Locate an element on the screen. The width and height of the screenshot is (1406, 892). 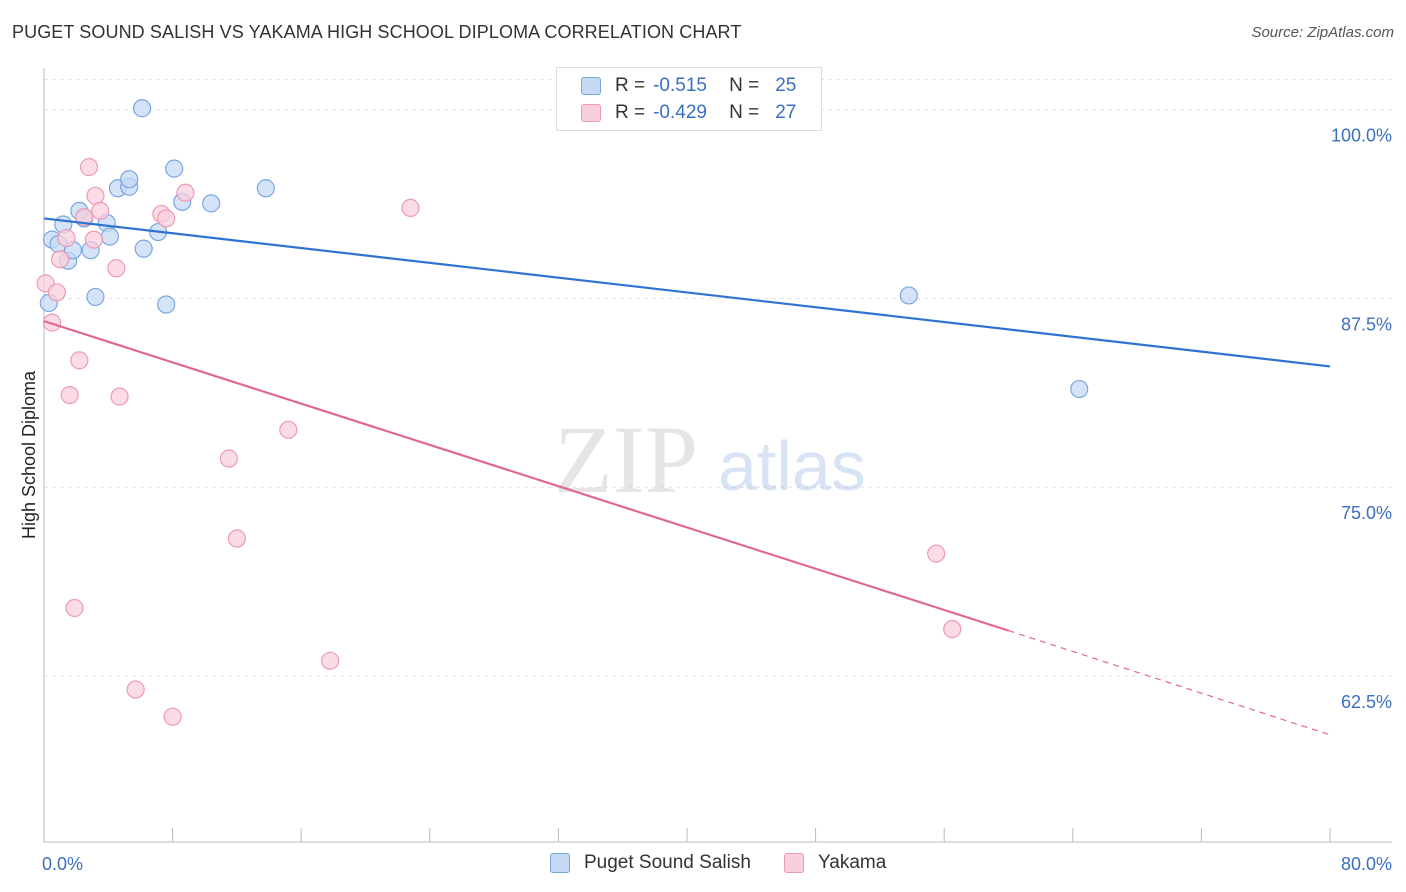
legend-n-value: 27 is located at coordinates (786, 112).